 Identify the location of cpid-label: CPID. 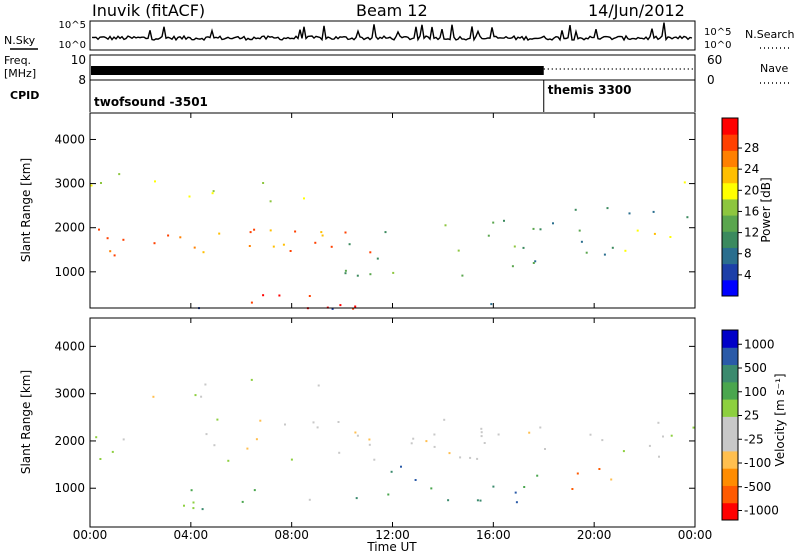
(24, 95).